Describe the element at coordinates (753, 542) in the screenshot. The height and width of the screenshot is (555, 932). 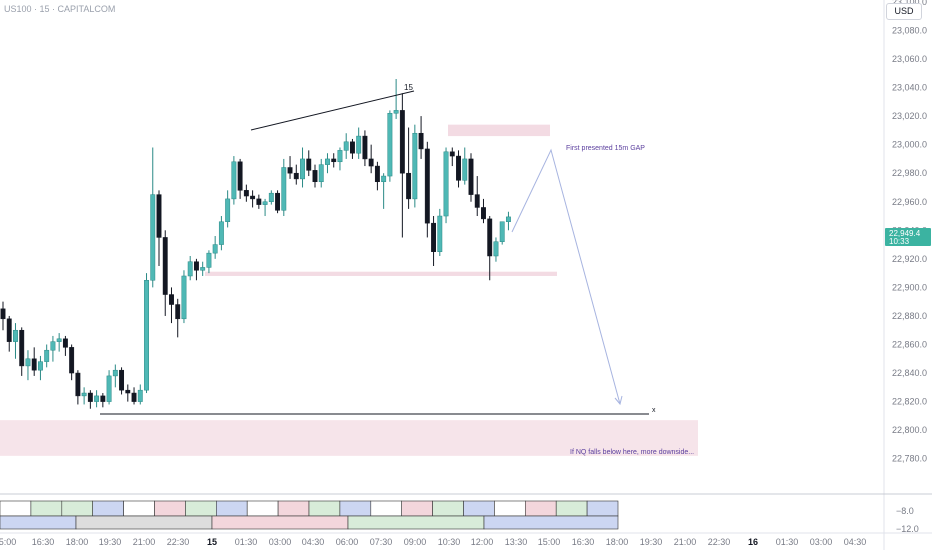
I see `time-tick-label: 16` at that location.